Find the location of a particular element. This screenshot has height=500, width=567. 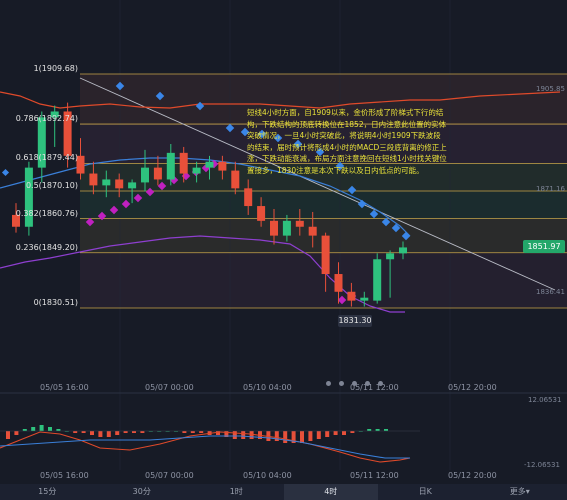

fib-label: 1(1909.68) is located at coordinates (55, 68).